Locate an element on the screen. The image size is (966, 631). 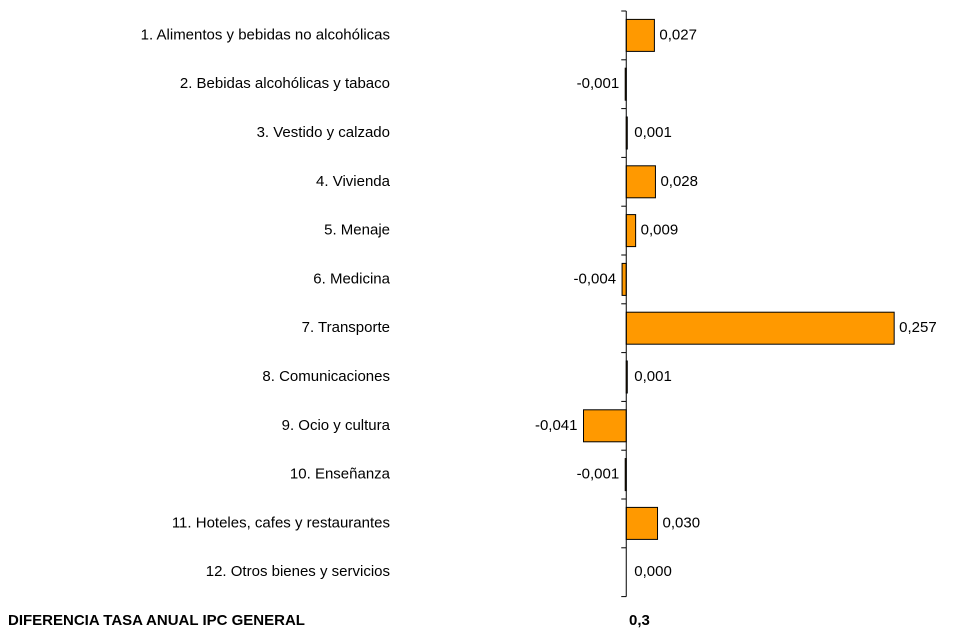
category-label: 4. Vivienda is located at coordinates (353, 181).